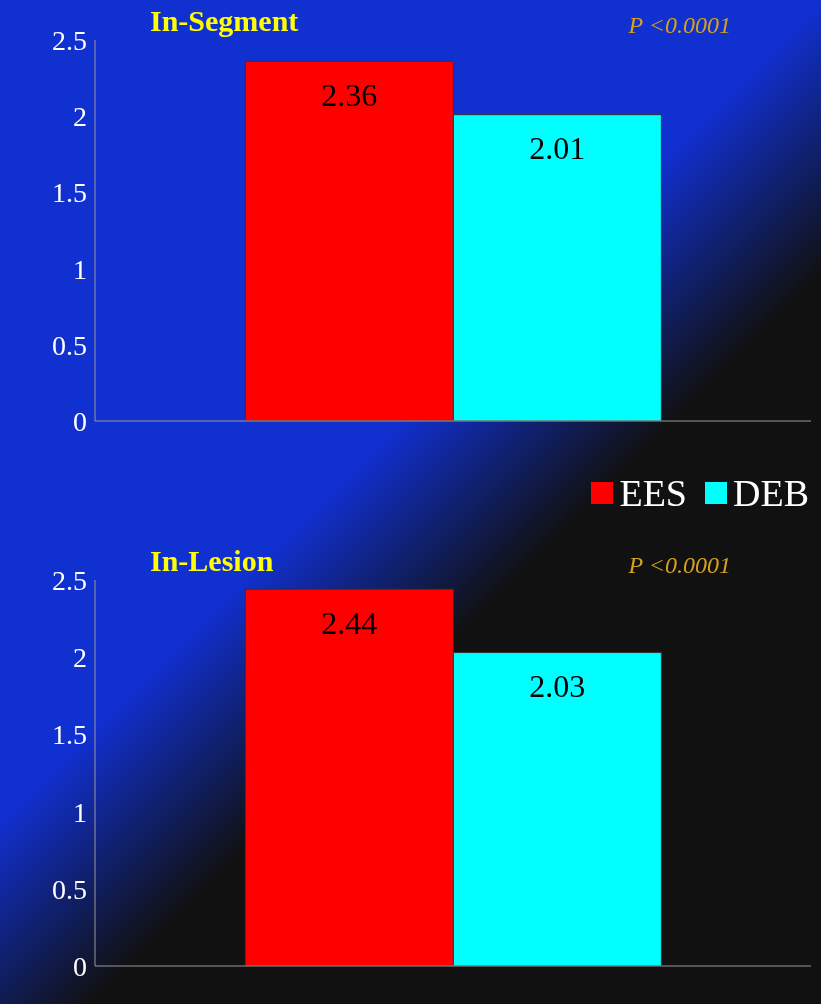  I want to click on chart-title: In-Segment, so click(224, 21).